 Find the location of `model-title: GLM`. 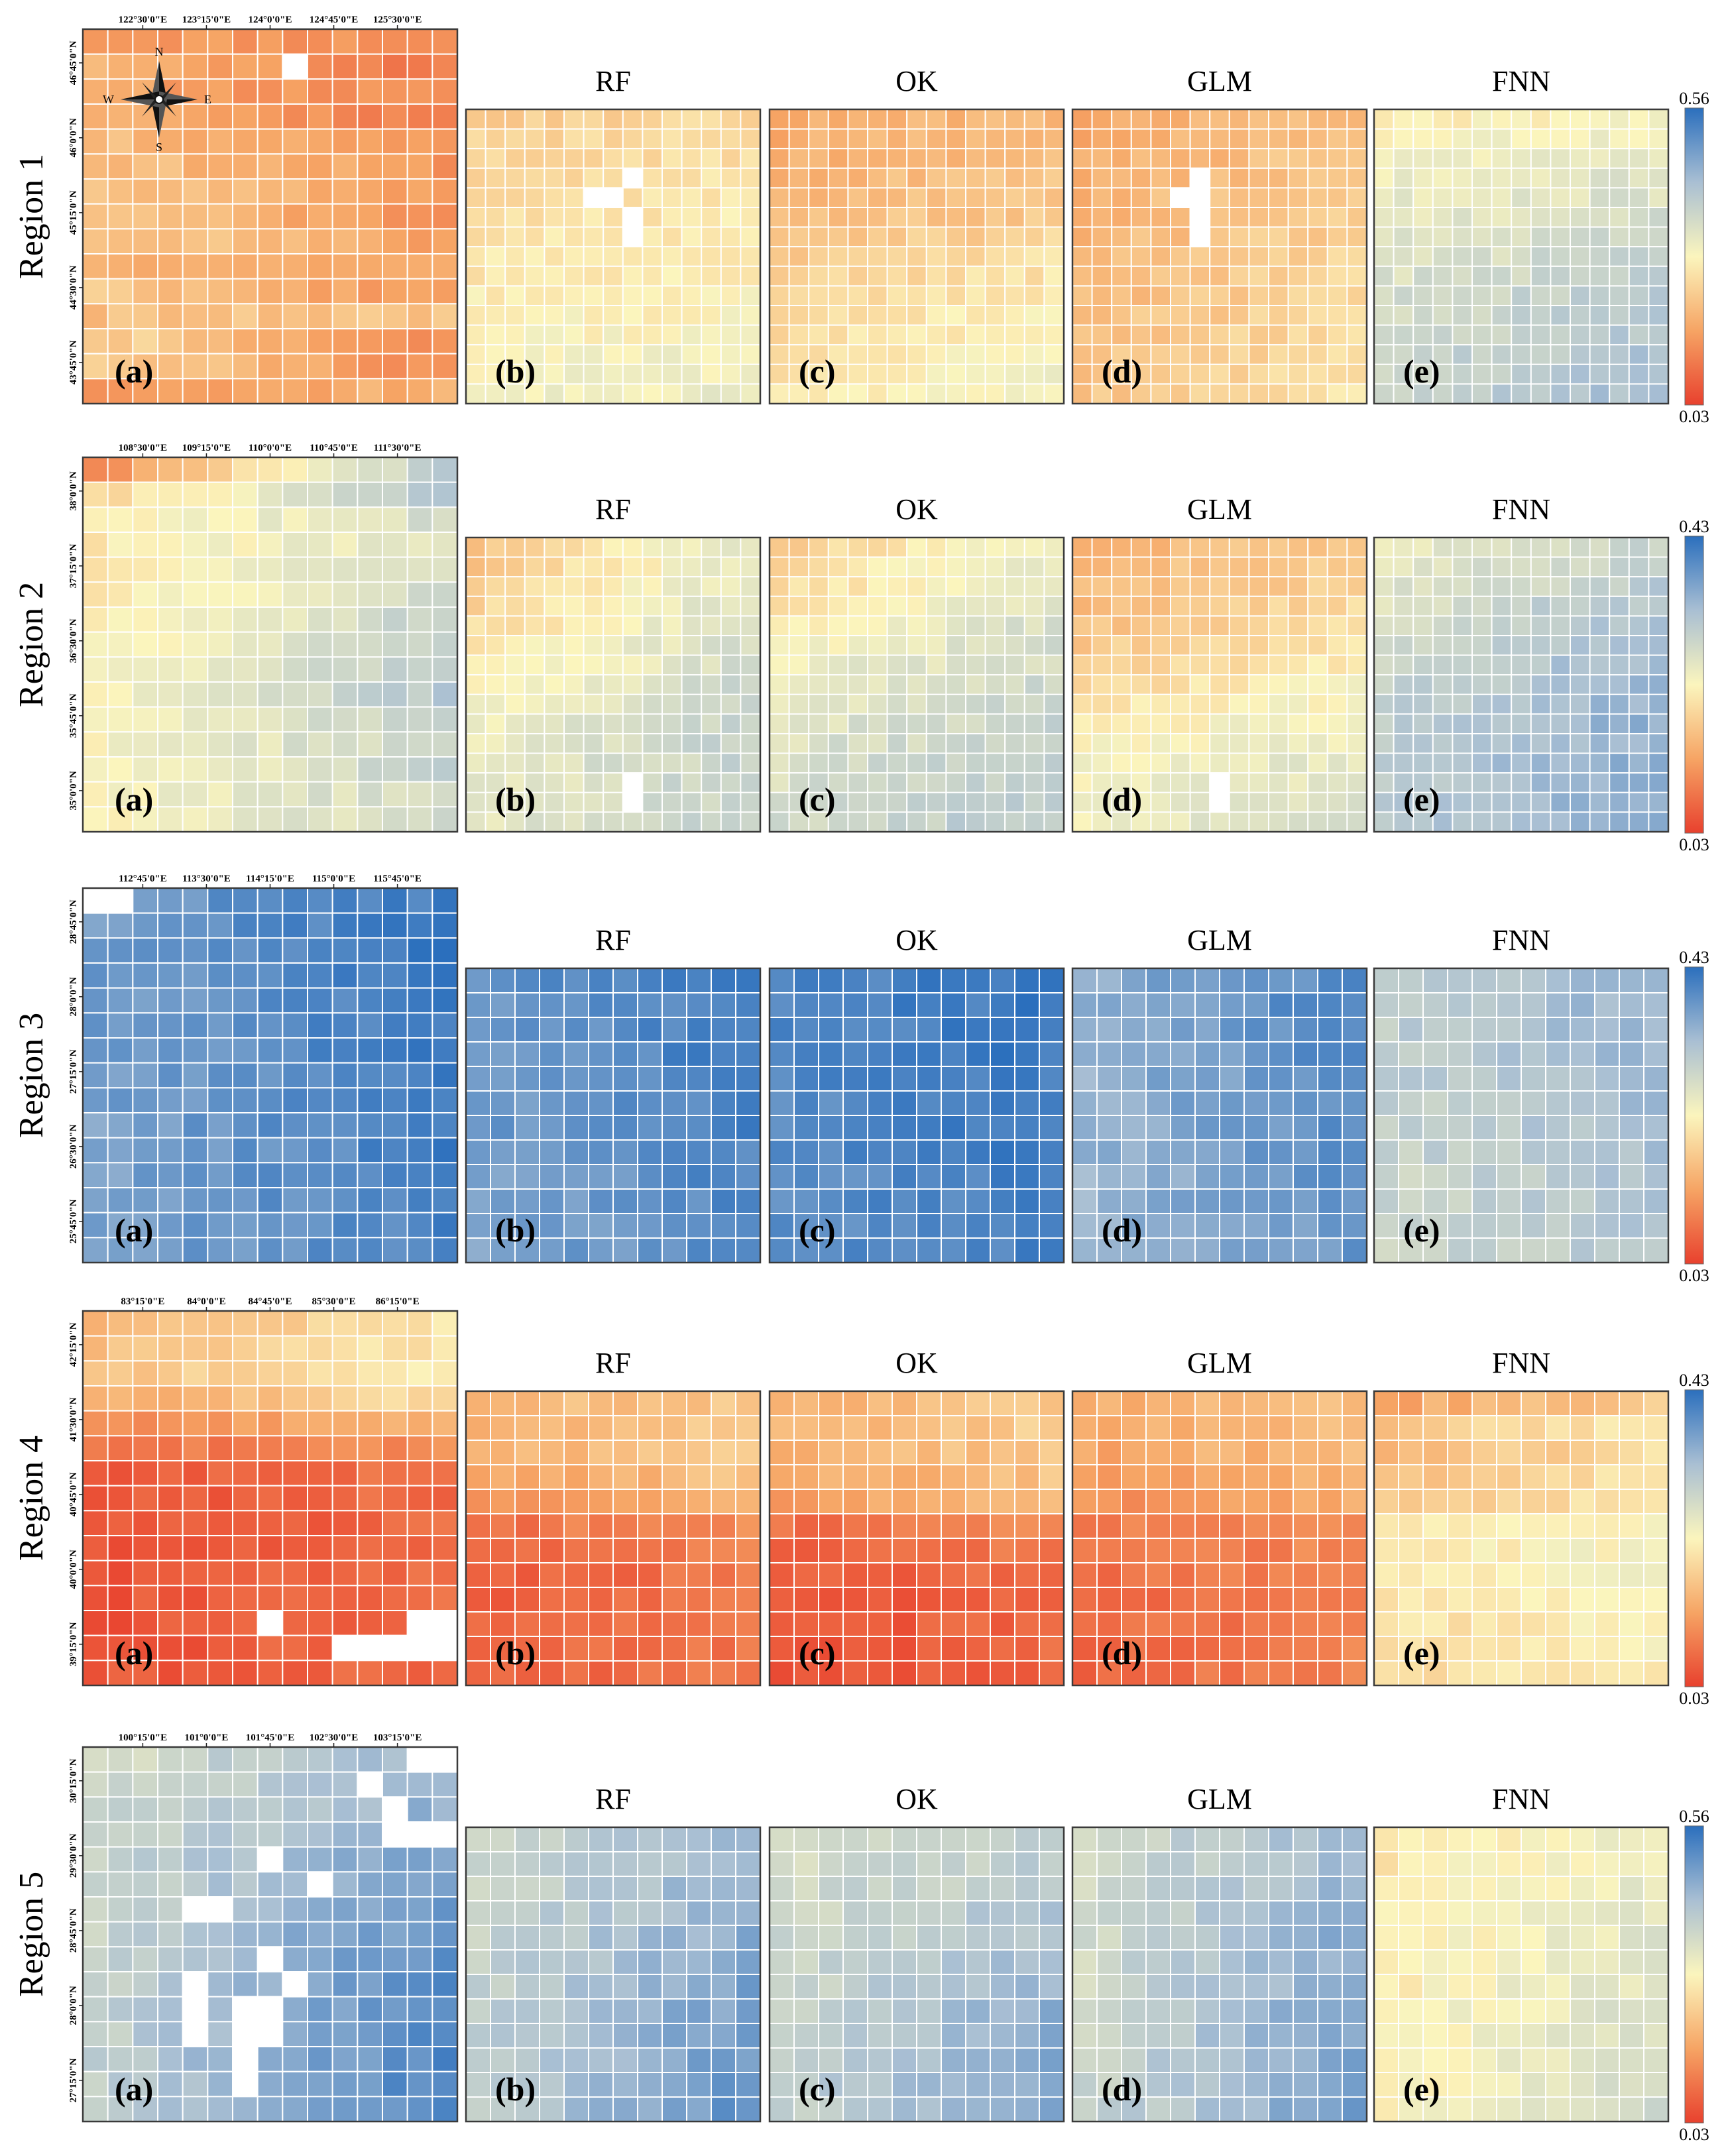

model-title: GLM is located at coordinates (1219, 1363).